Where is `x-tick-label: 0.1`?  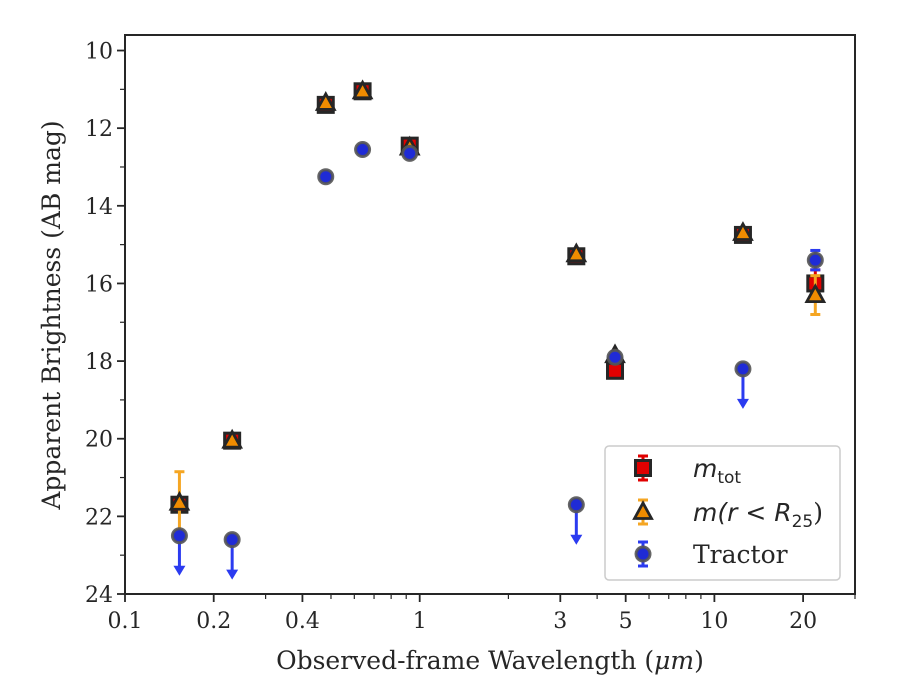
x-tick-label: 0.1 is located at coordinates (125, 621).